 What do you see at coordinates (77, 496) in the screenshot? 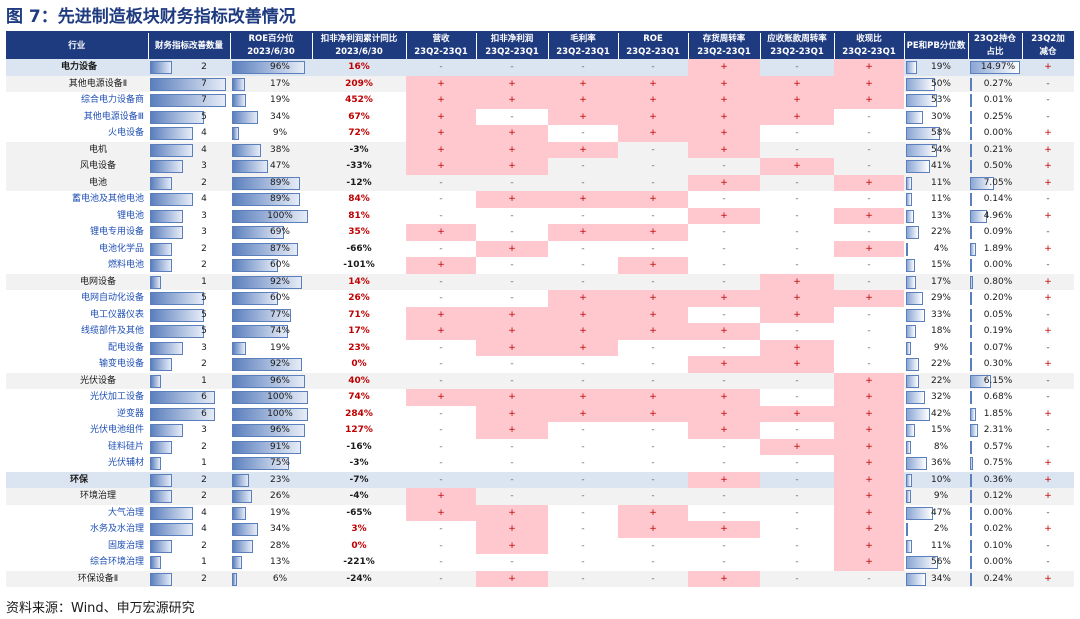
I see `industry-cell: 环境治理` at bounding box center [77, 496].